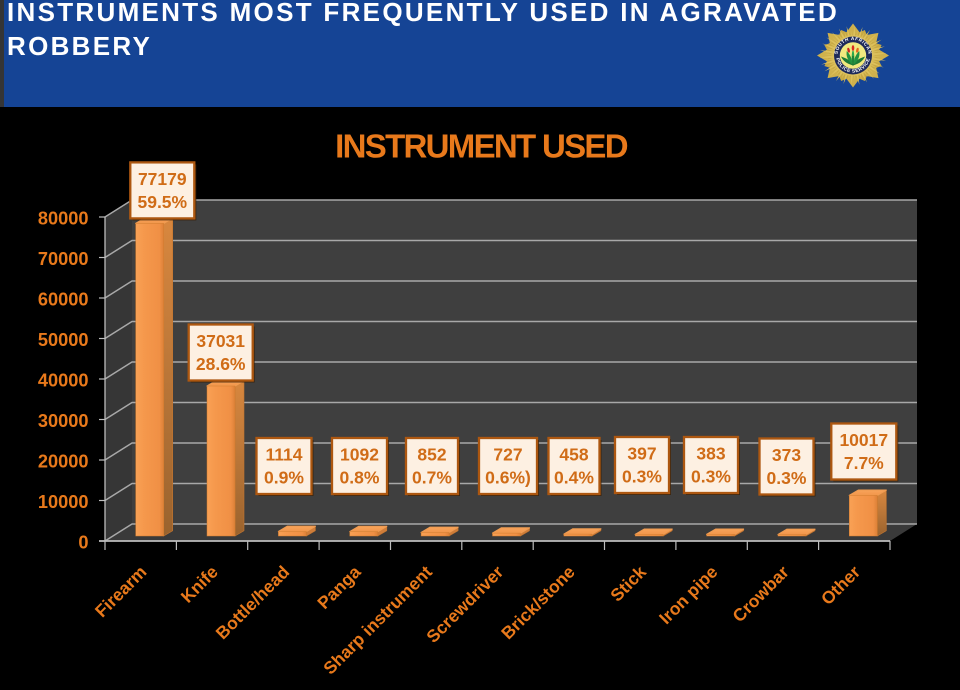 This screenshot has width=960, height=690. I want to click on svg-text: Other, so click(840, 585).